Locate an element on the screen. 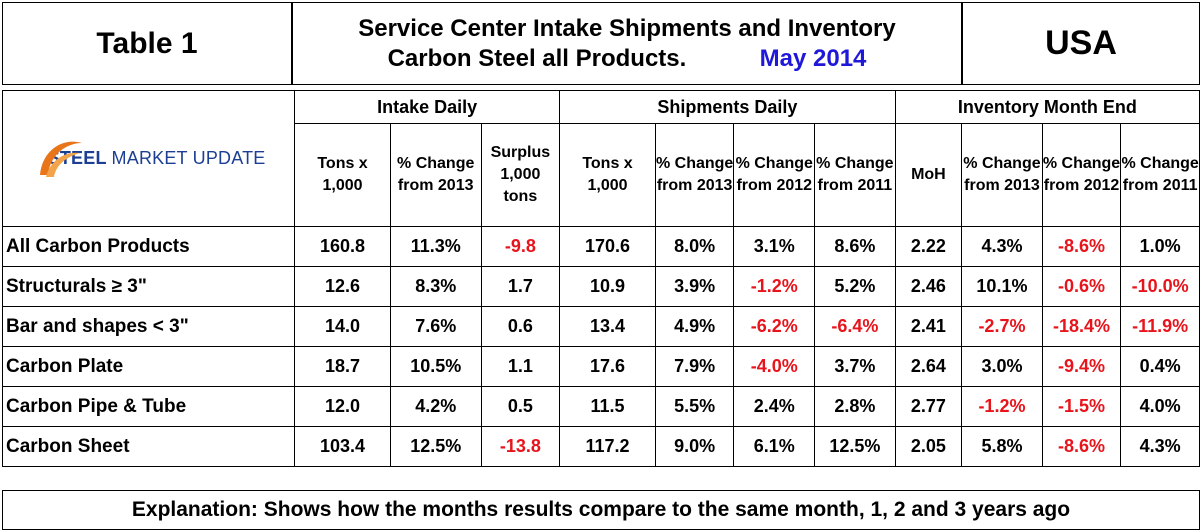  table-cell: -6.2% is located at coordinates (774, 326).